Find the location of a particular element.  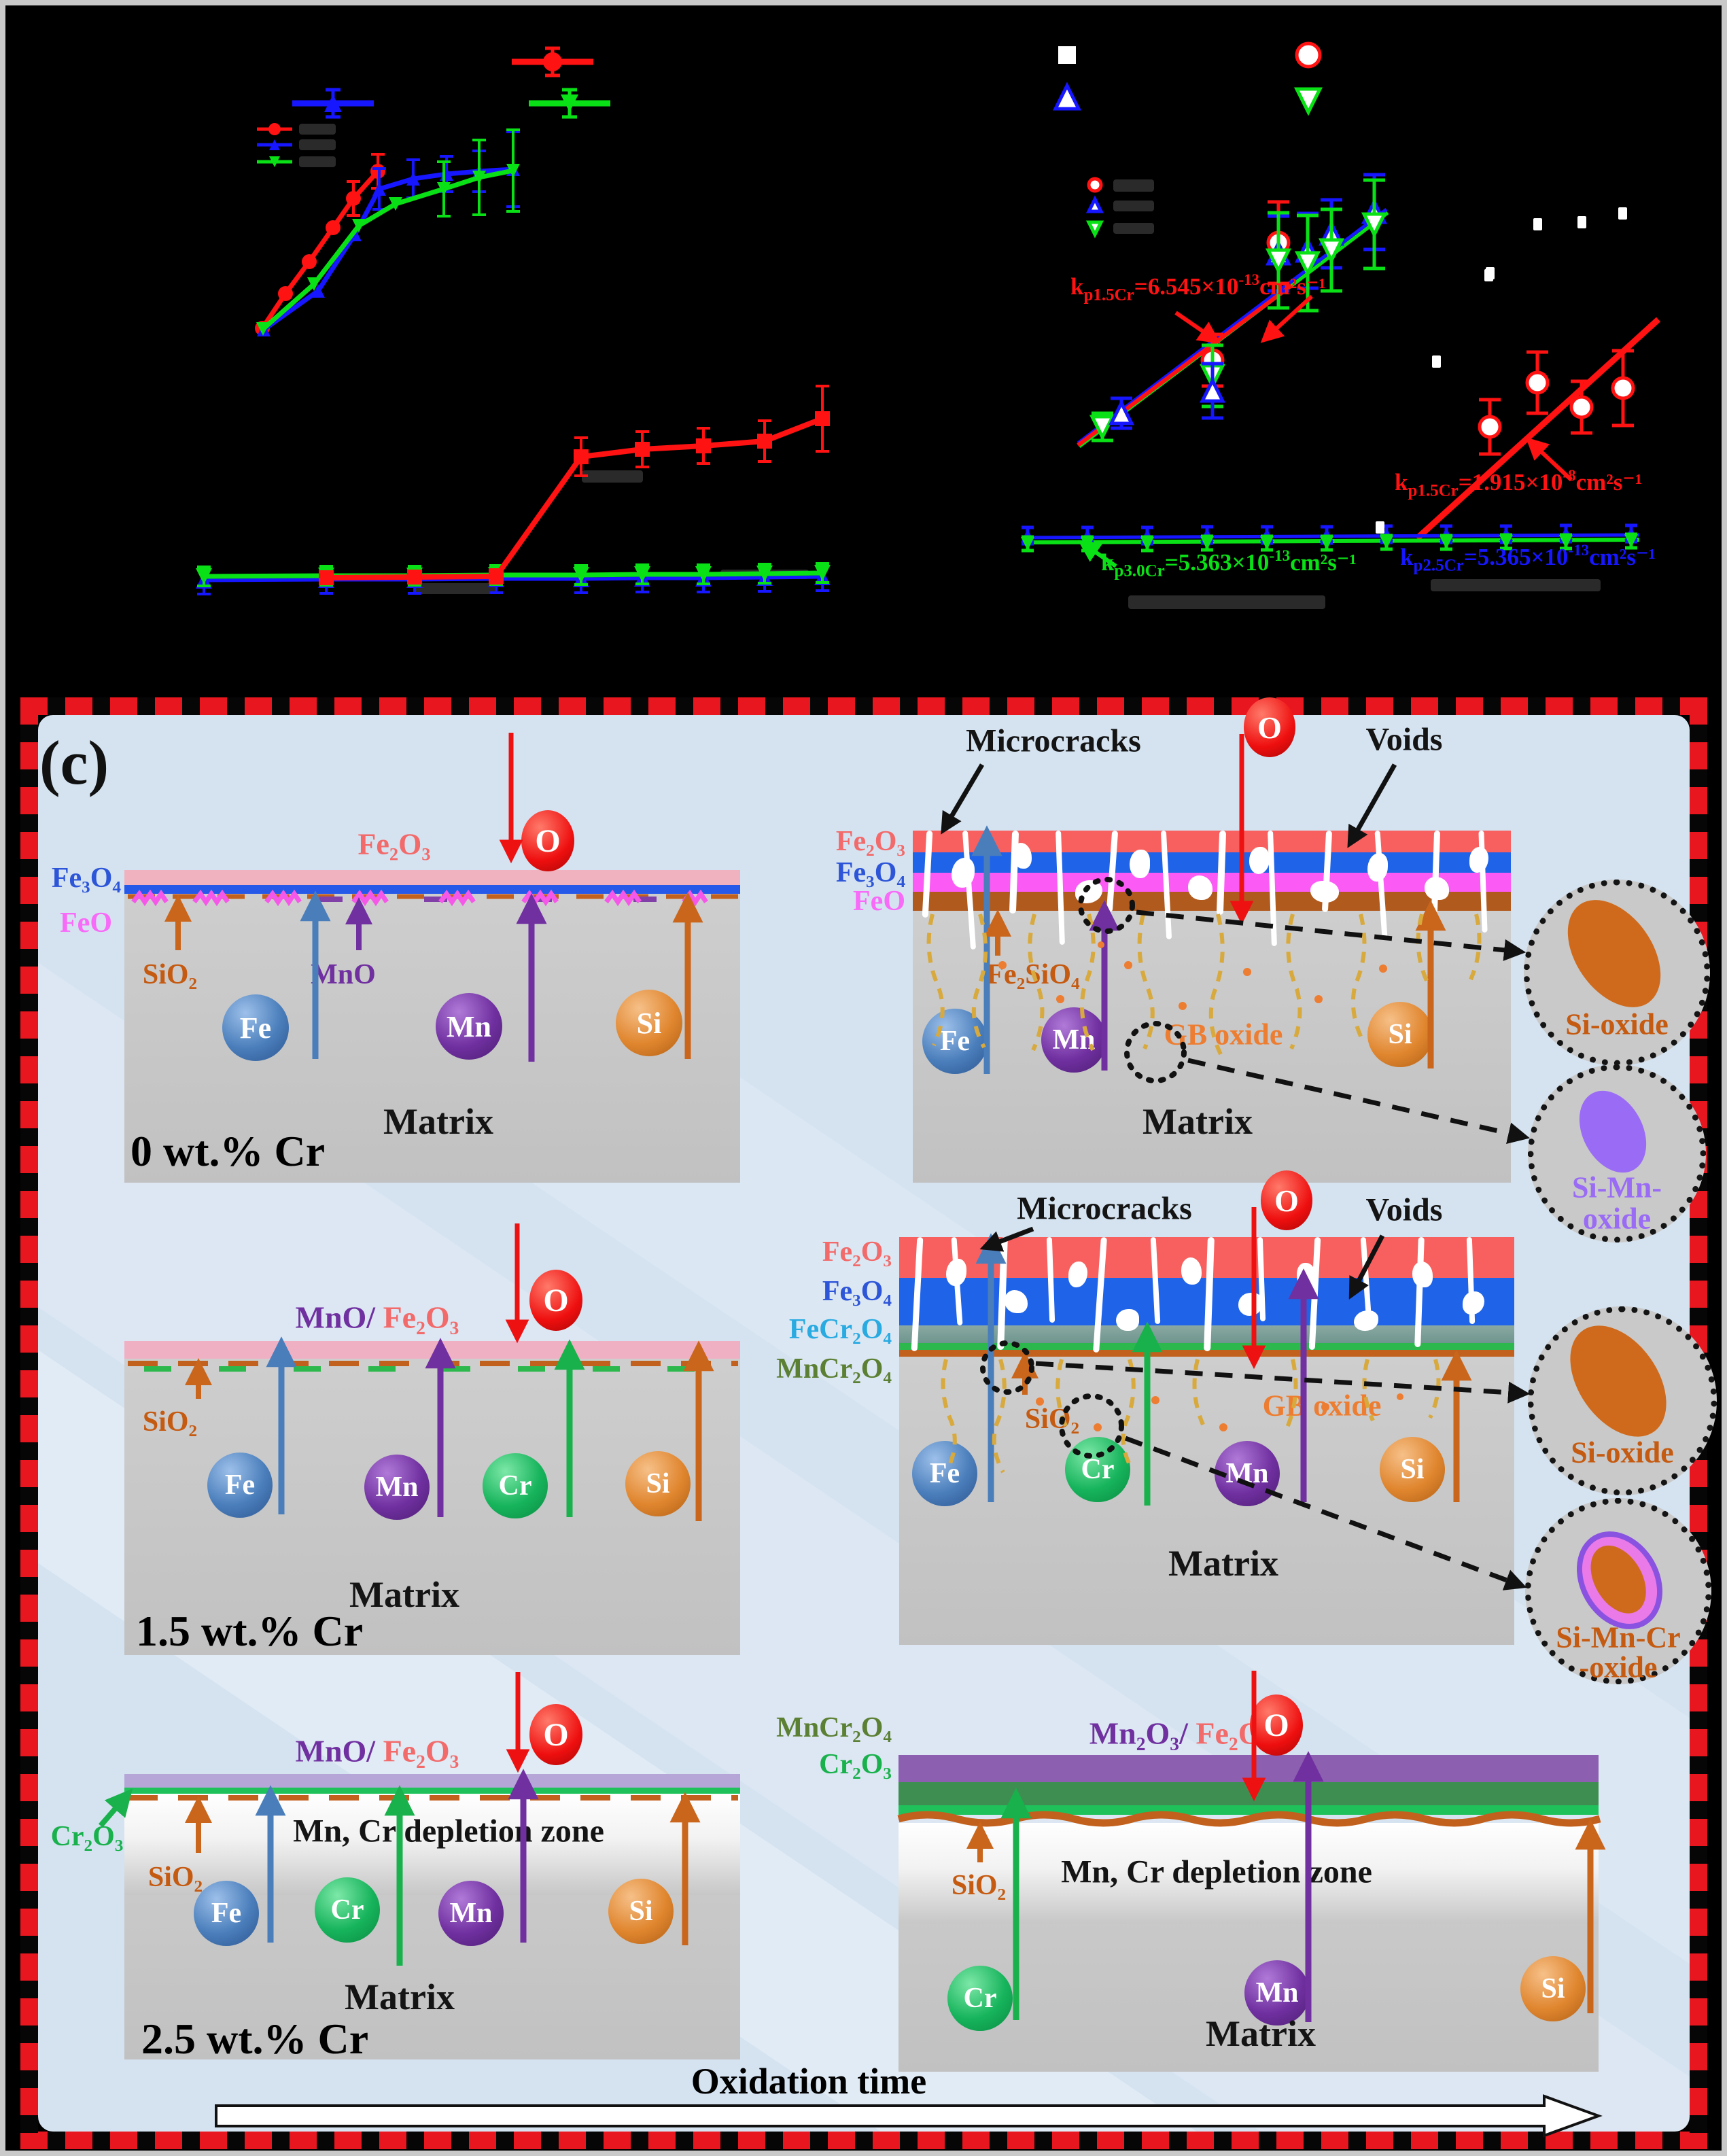

label-sio2-r2l: SiO₂ is located at coordinates (170, 1422).